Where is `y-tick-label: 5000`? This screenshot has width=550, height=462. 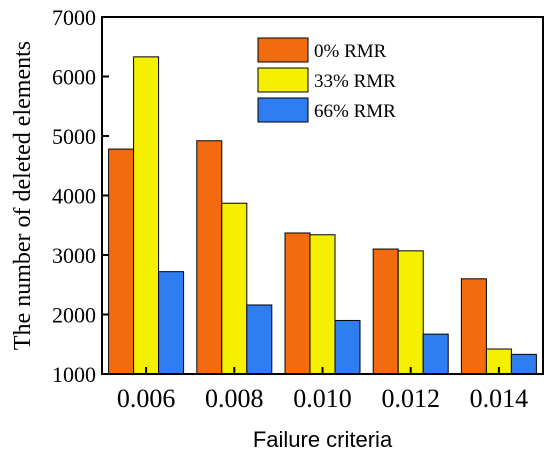
y-tick-label: 5000 is located at coordinates (74, 136).